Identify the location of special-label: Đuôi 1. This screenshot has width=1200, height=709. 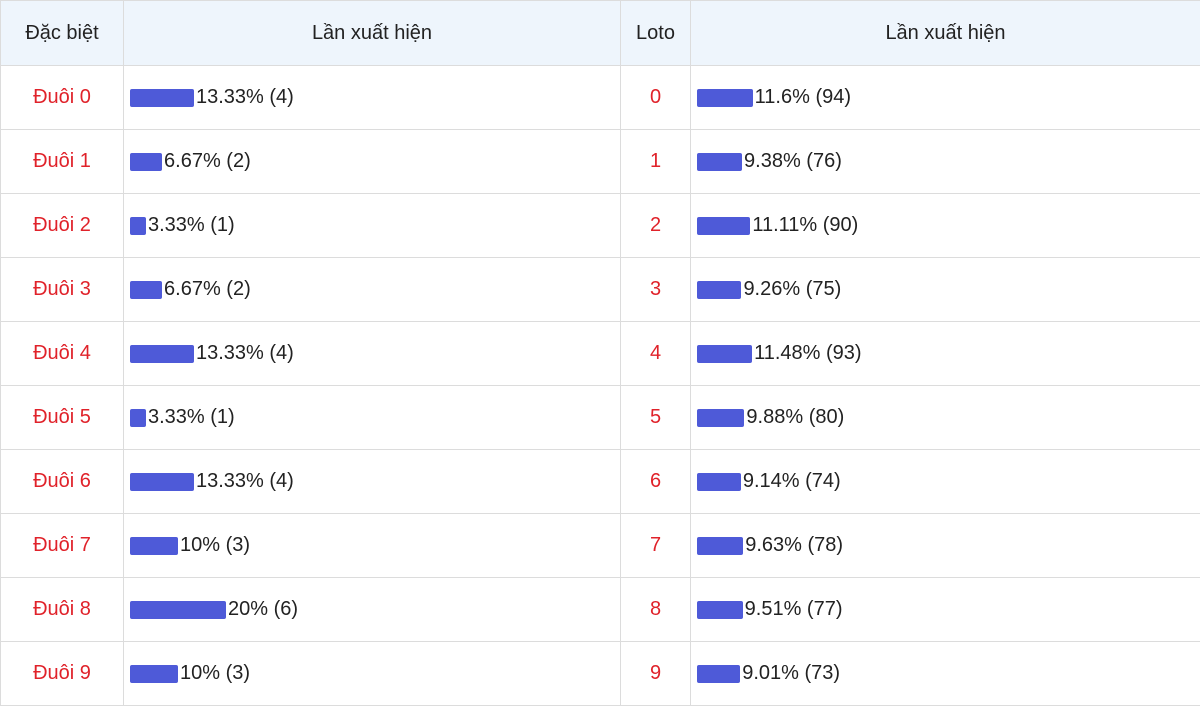
(62, 161).